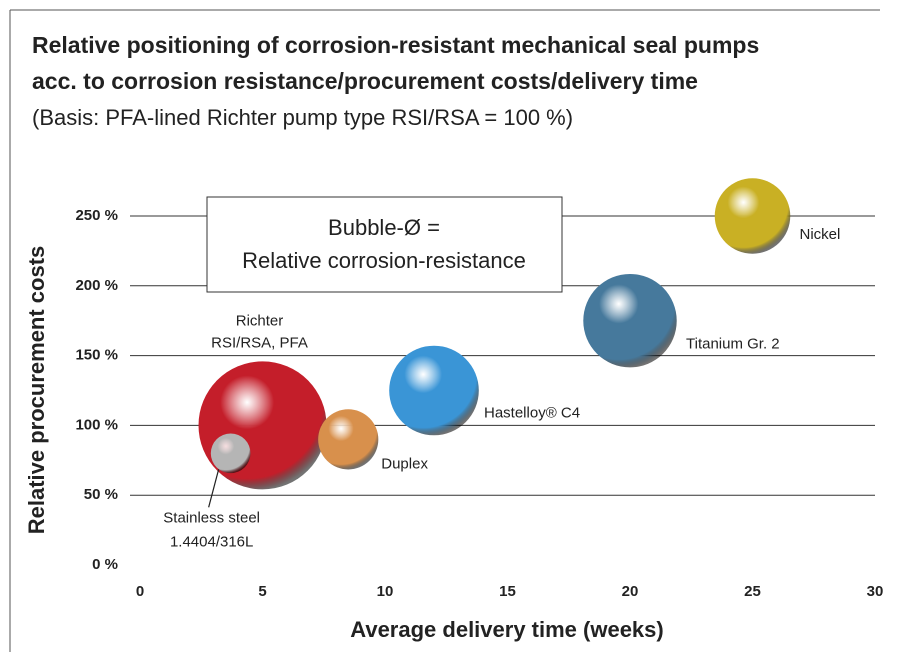 The image size is (897, 652). I want to click on bubble-label: Stainless steel, so click(211, 517).